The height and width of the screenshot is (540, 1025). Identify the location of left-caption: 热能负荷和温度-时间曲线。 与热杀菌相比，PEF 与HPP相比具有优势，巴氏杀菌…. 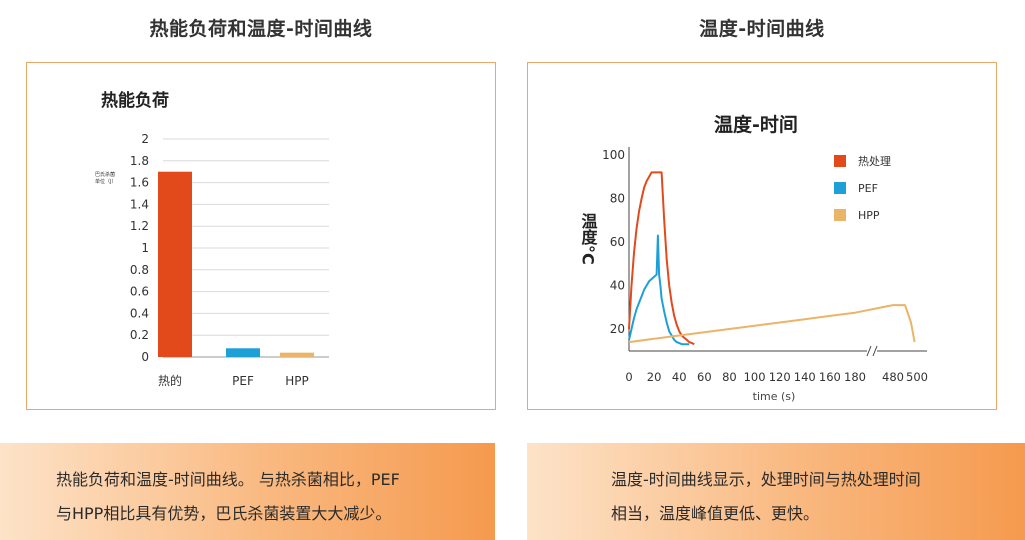
(247, 491).